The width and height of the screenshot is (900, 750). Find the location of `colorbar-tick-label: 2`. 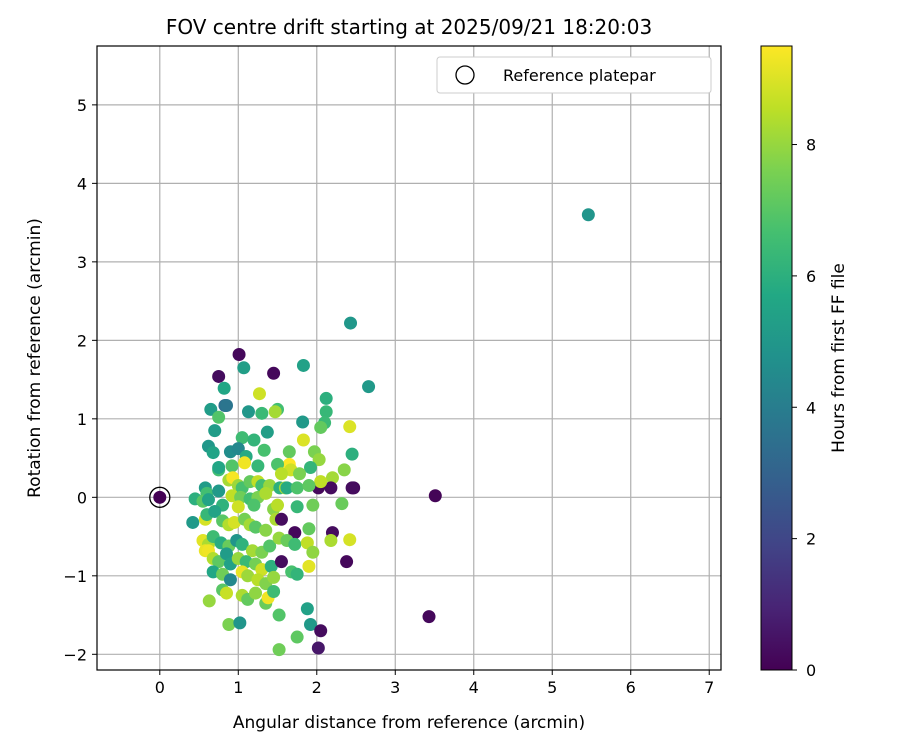

colorbar-tick-label: 2 is located at coordinates (811, 539).